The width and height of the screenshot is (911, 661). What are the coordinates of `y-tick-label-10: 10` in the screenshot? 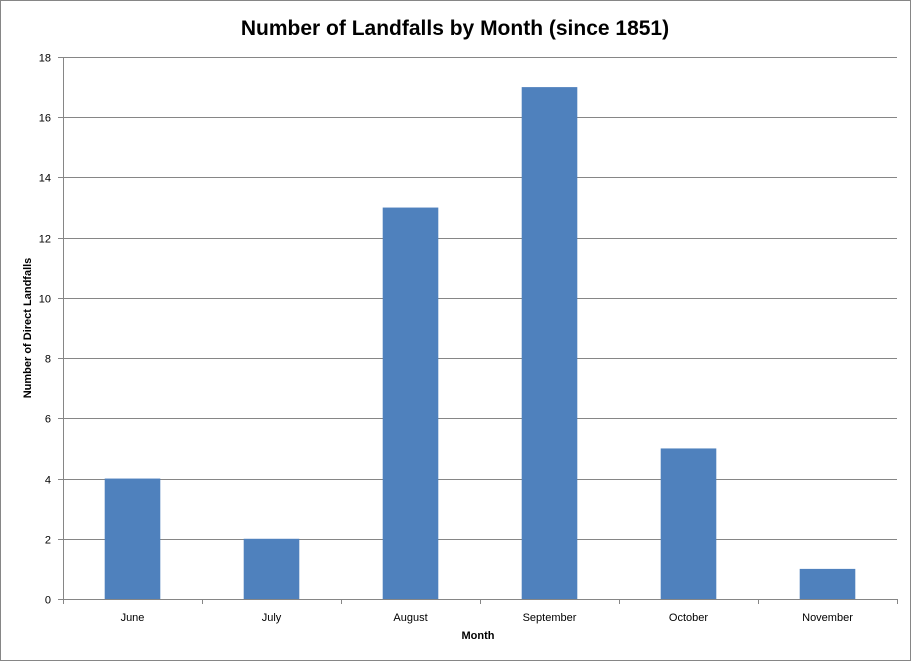 It's located at (45, 300).